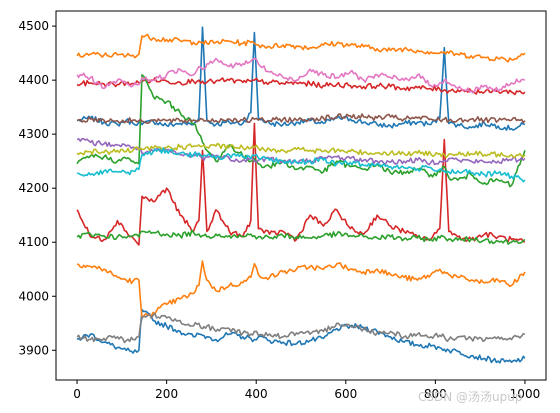 The width and height of the screenshot is (560, 413). What do you see at coordinates (470, 397) in the screenshot?
I see `watermark: CSDN @汤汤upup` at bounding box center [470, 397].